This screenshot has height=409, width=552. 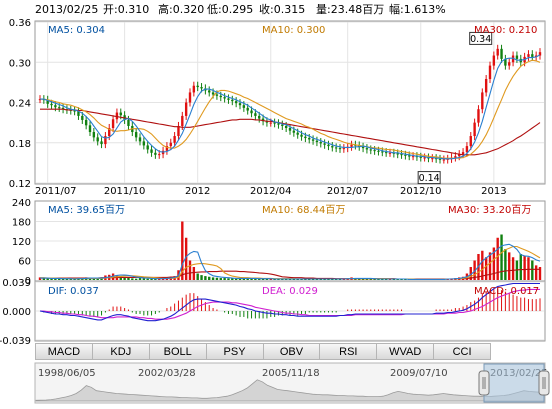 What do you see at coordinates (484, 383) in the screenshot?
I see `overview-left-handle` at bounding box center [484, 383].